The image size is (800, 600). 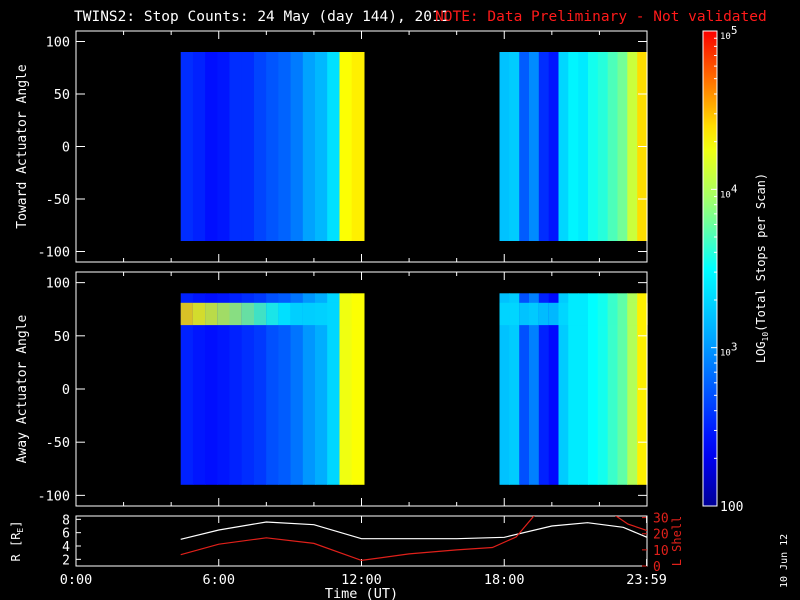 I want to click on away-ylabel: Away Actuator Angle, so click(x=22, y=388).